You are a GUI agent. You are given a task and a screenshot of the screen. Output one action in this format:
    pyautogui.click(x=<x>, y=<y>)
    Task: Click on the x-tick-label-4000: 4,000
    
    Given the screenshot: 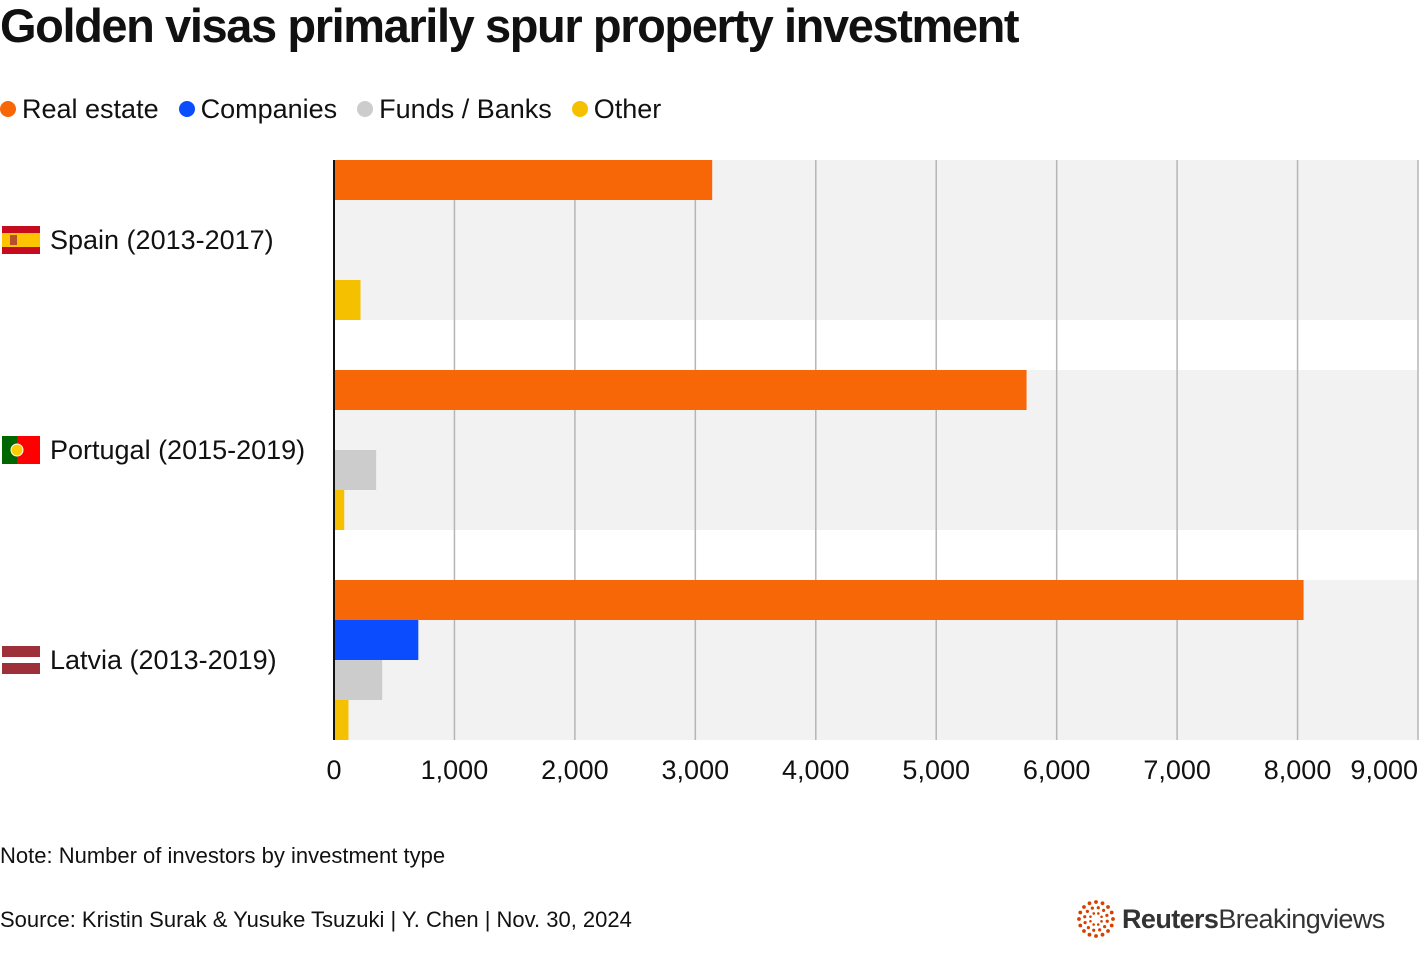 What is the action you would take?
    pyautogui.click(x=816, y=770)
    